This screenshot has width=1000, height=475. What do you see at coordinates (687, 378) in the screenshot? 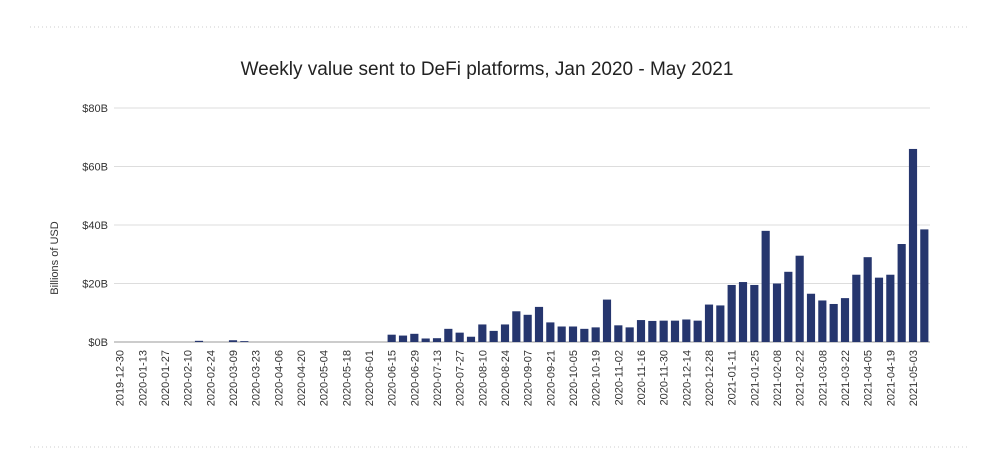
I see `x-tick-label: 2020-12-14` at bounding box center [687, 378].